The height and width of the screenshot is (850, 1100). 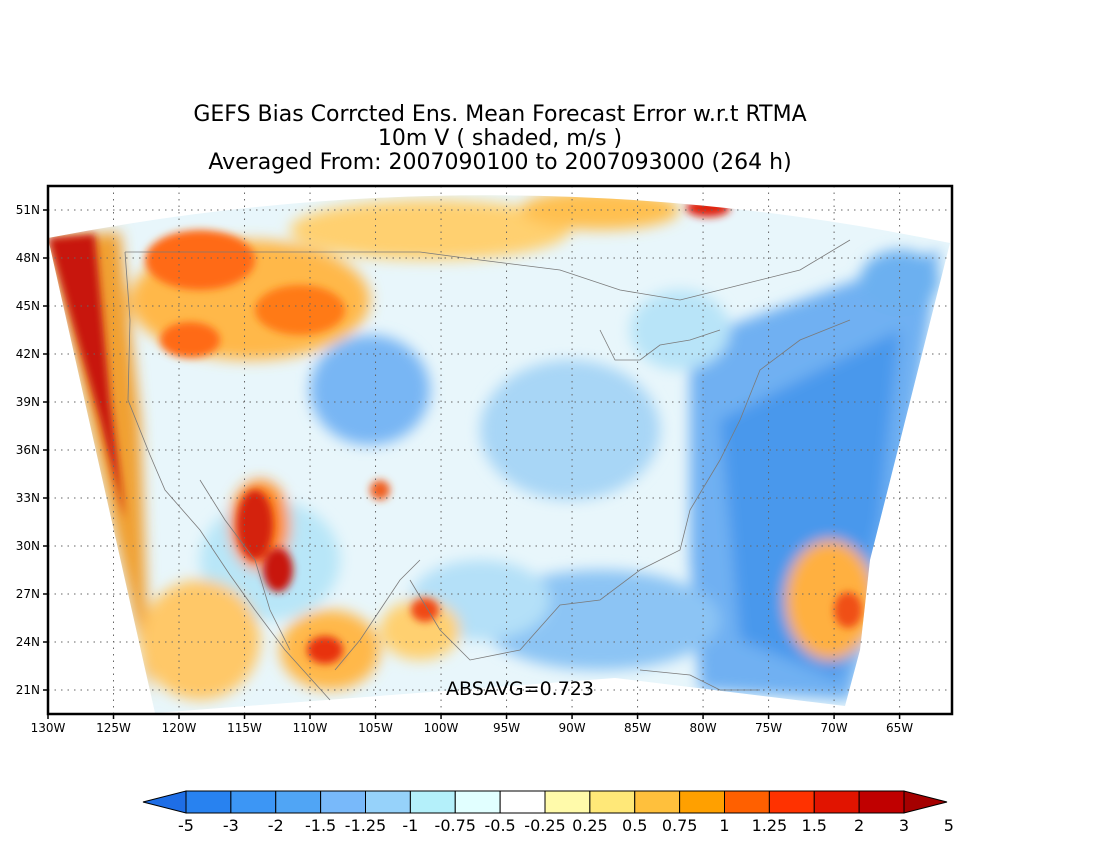 I want to click on lon-tick-label: 75W, so click(x=768, y=728).